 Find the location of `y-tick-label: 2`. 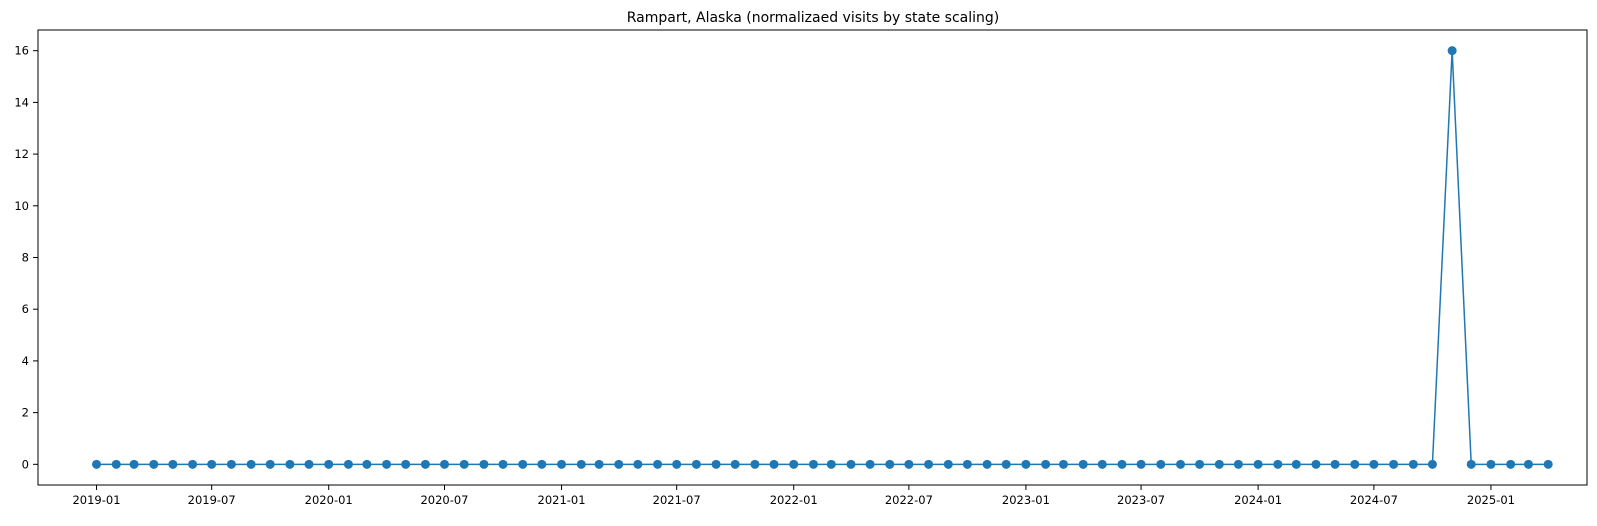

y-tick-label: 2 is located at coordinates (25, 413).